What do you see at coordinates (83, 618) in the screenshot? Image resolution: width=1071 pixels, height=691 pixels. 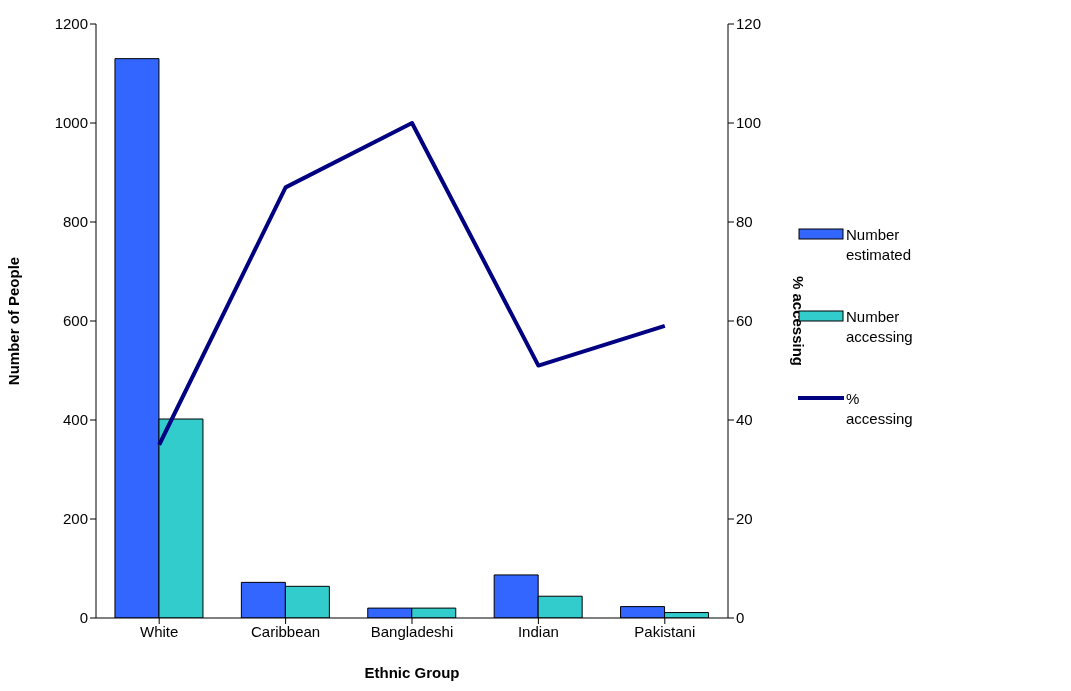 I see `y-tick-label: 0` at bounding box center [83, 618].